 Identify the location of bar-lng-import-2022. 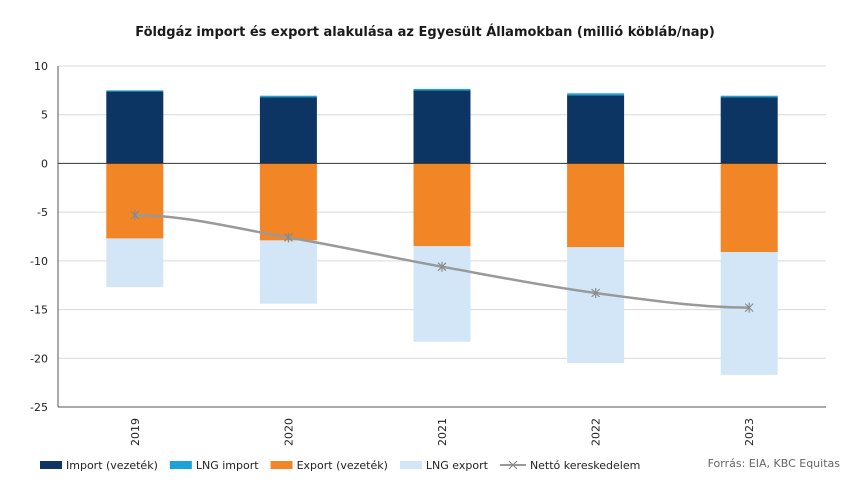
(596, 94).